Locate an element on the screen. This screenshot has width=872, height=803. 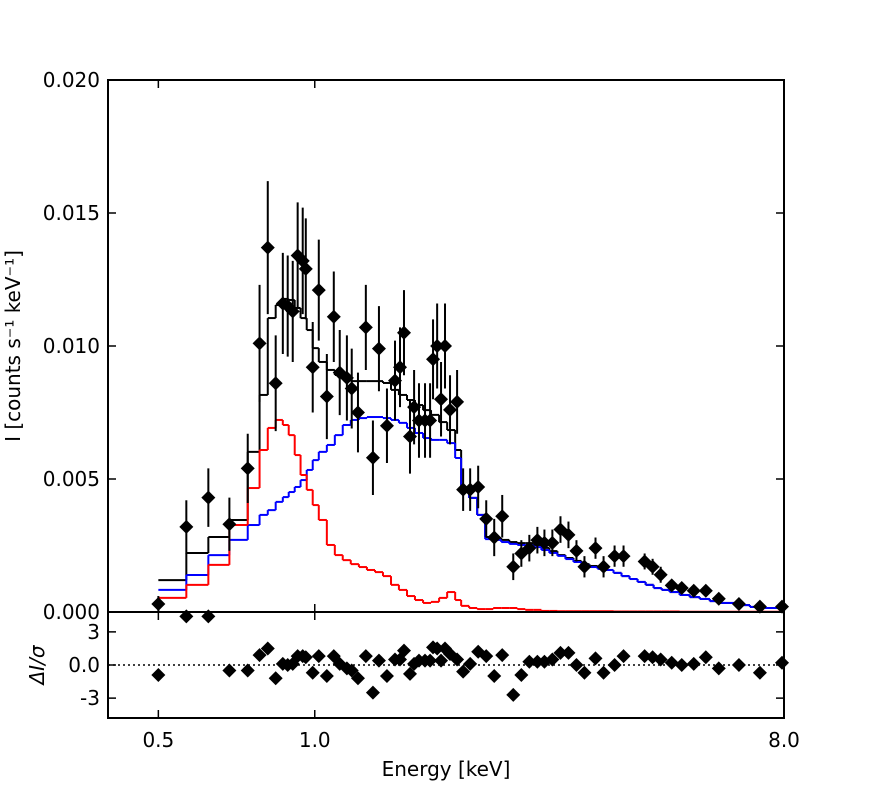
y-tick-label: 0.015 is located at coordinates (71, 213).